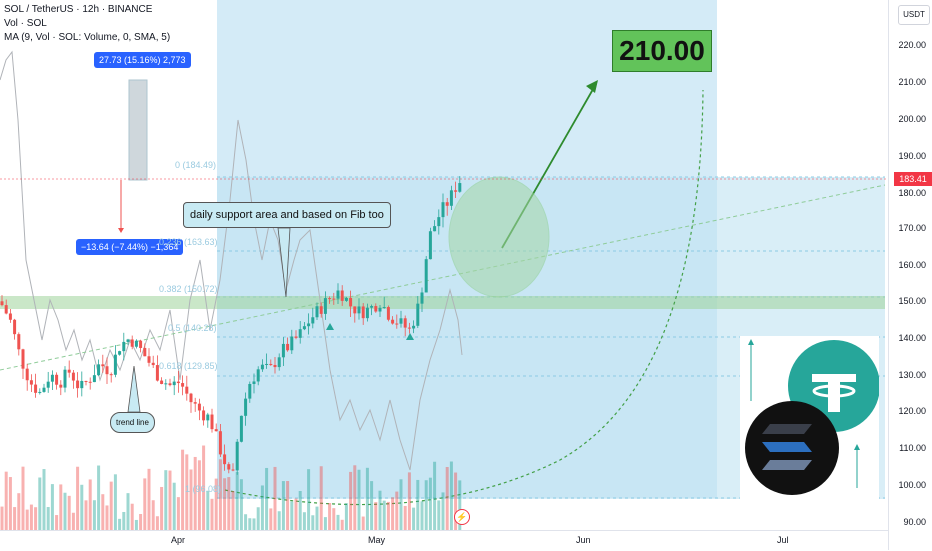 This screenshot has height=551, width=932. Describe the element at coordinates (138, 130) in the screenshot. I see `measure-box-up` at that location.